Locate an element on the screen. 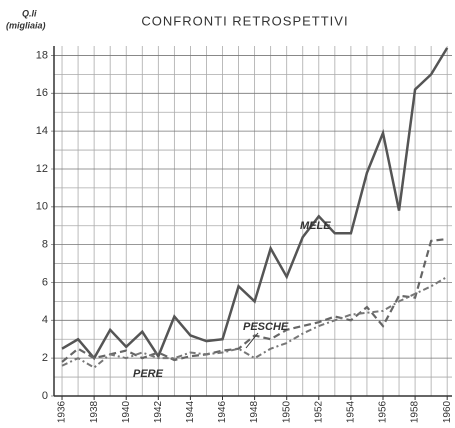  series-label: PERE is located at coordinates (148, 374).